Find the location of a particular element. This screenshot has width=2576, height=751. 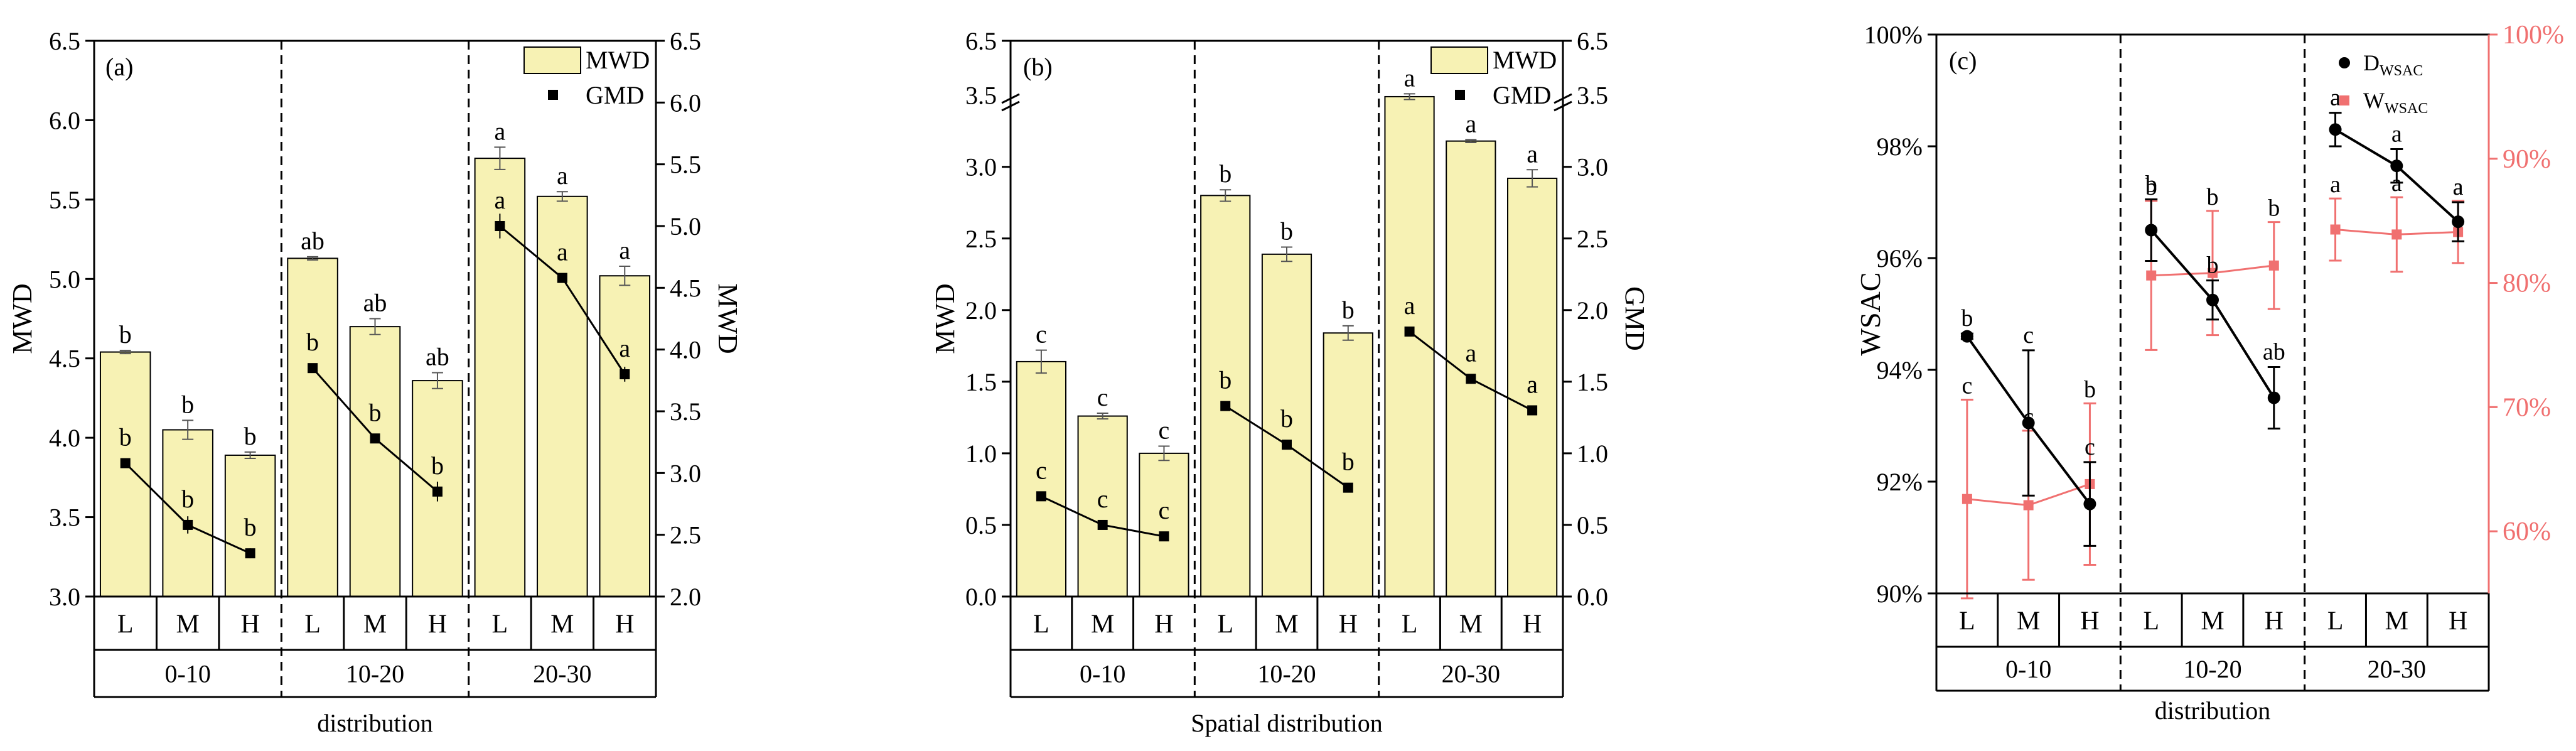

y-tick-label: 1.0 is located at coordinates (981, 454).